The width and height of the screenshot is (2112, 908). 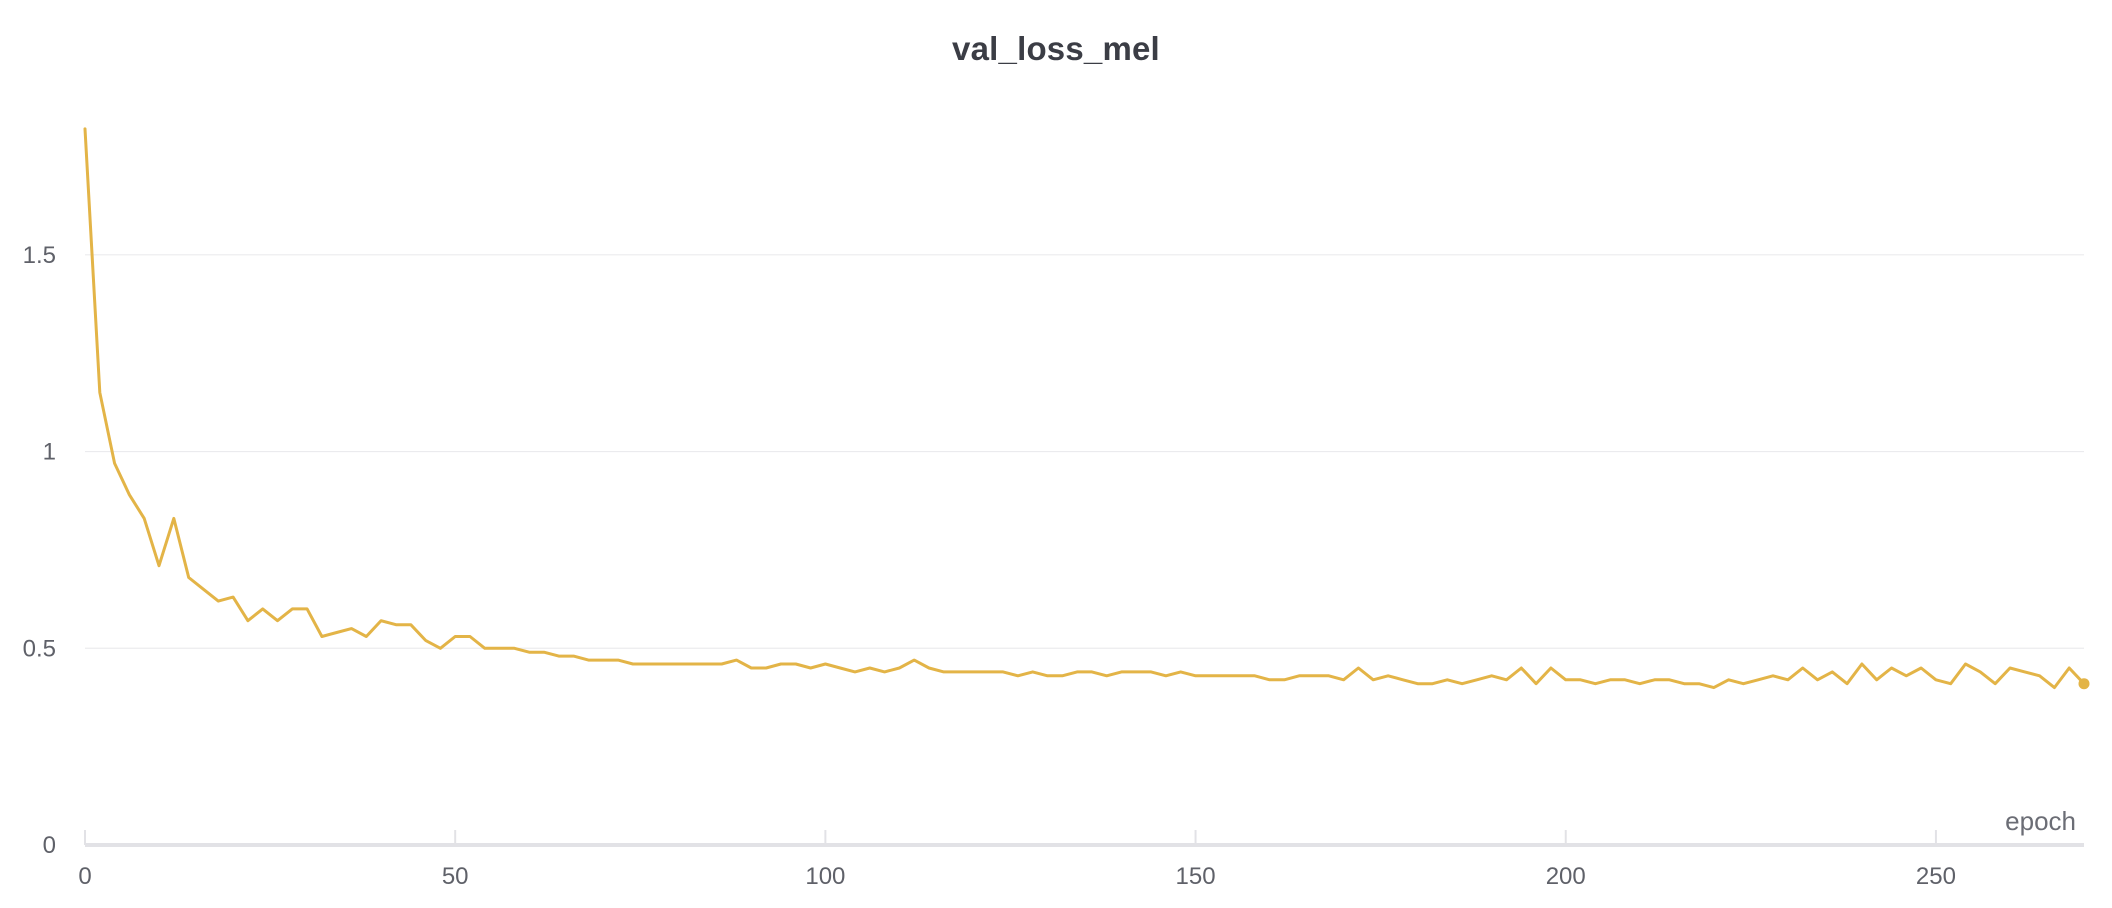 I want to click on x-axis-label: epoch, so click(x=2040, y=821).